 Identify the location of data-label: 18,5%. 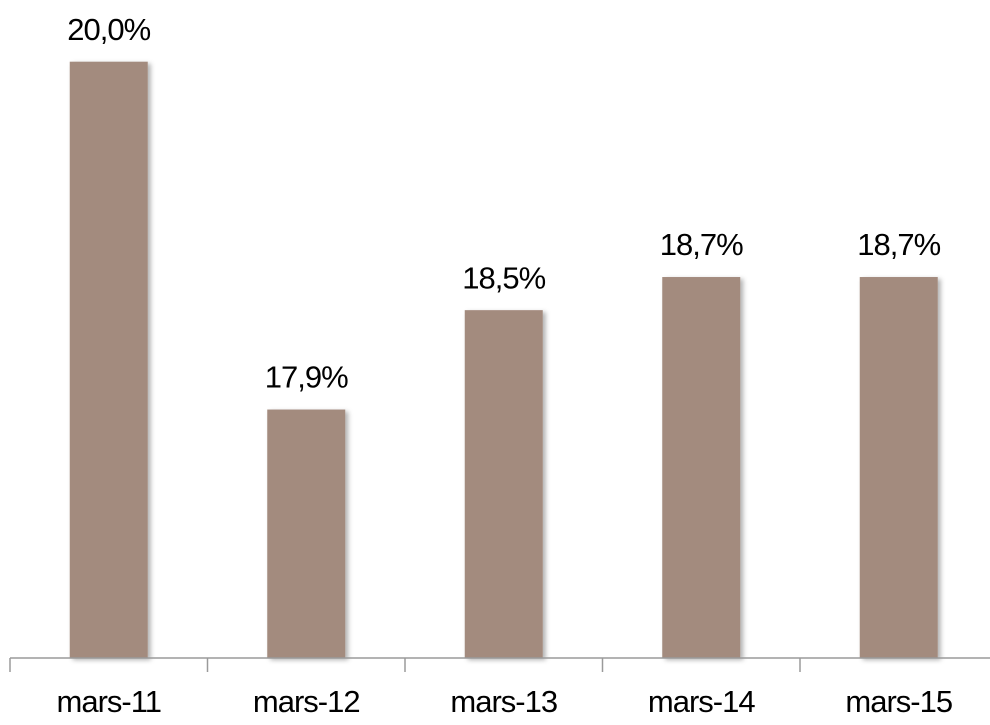
(503, 277).